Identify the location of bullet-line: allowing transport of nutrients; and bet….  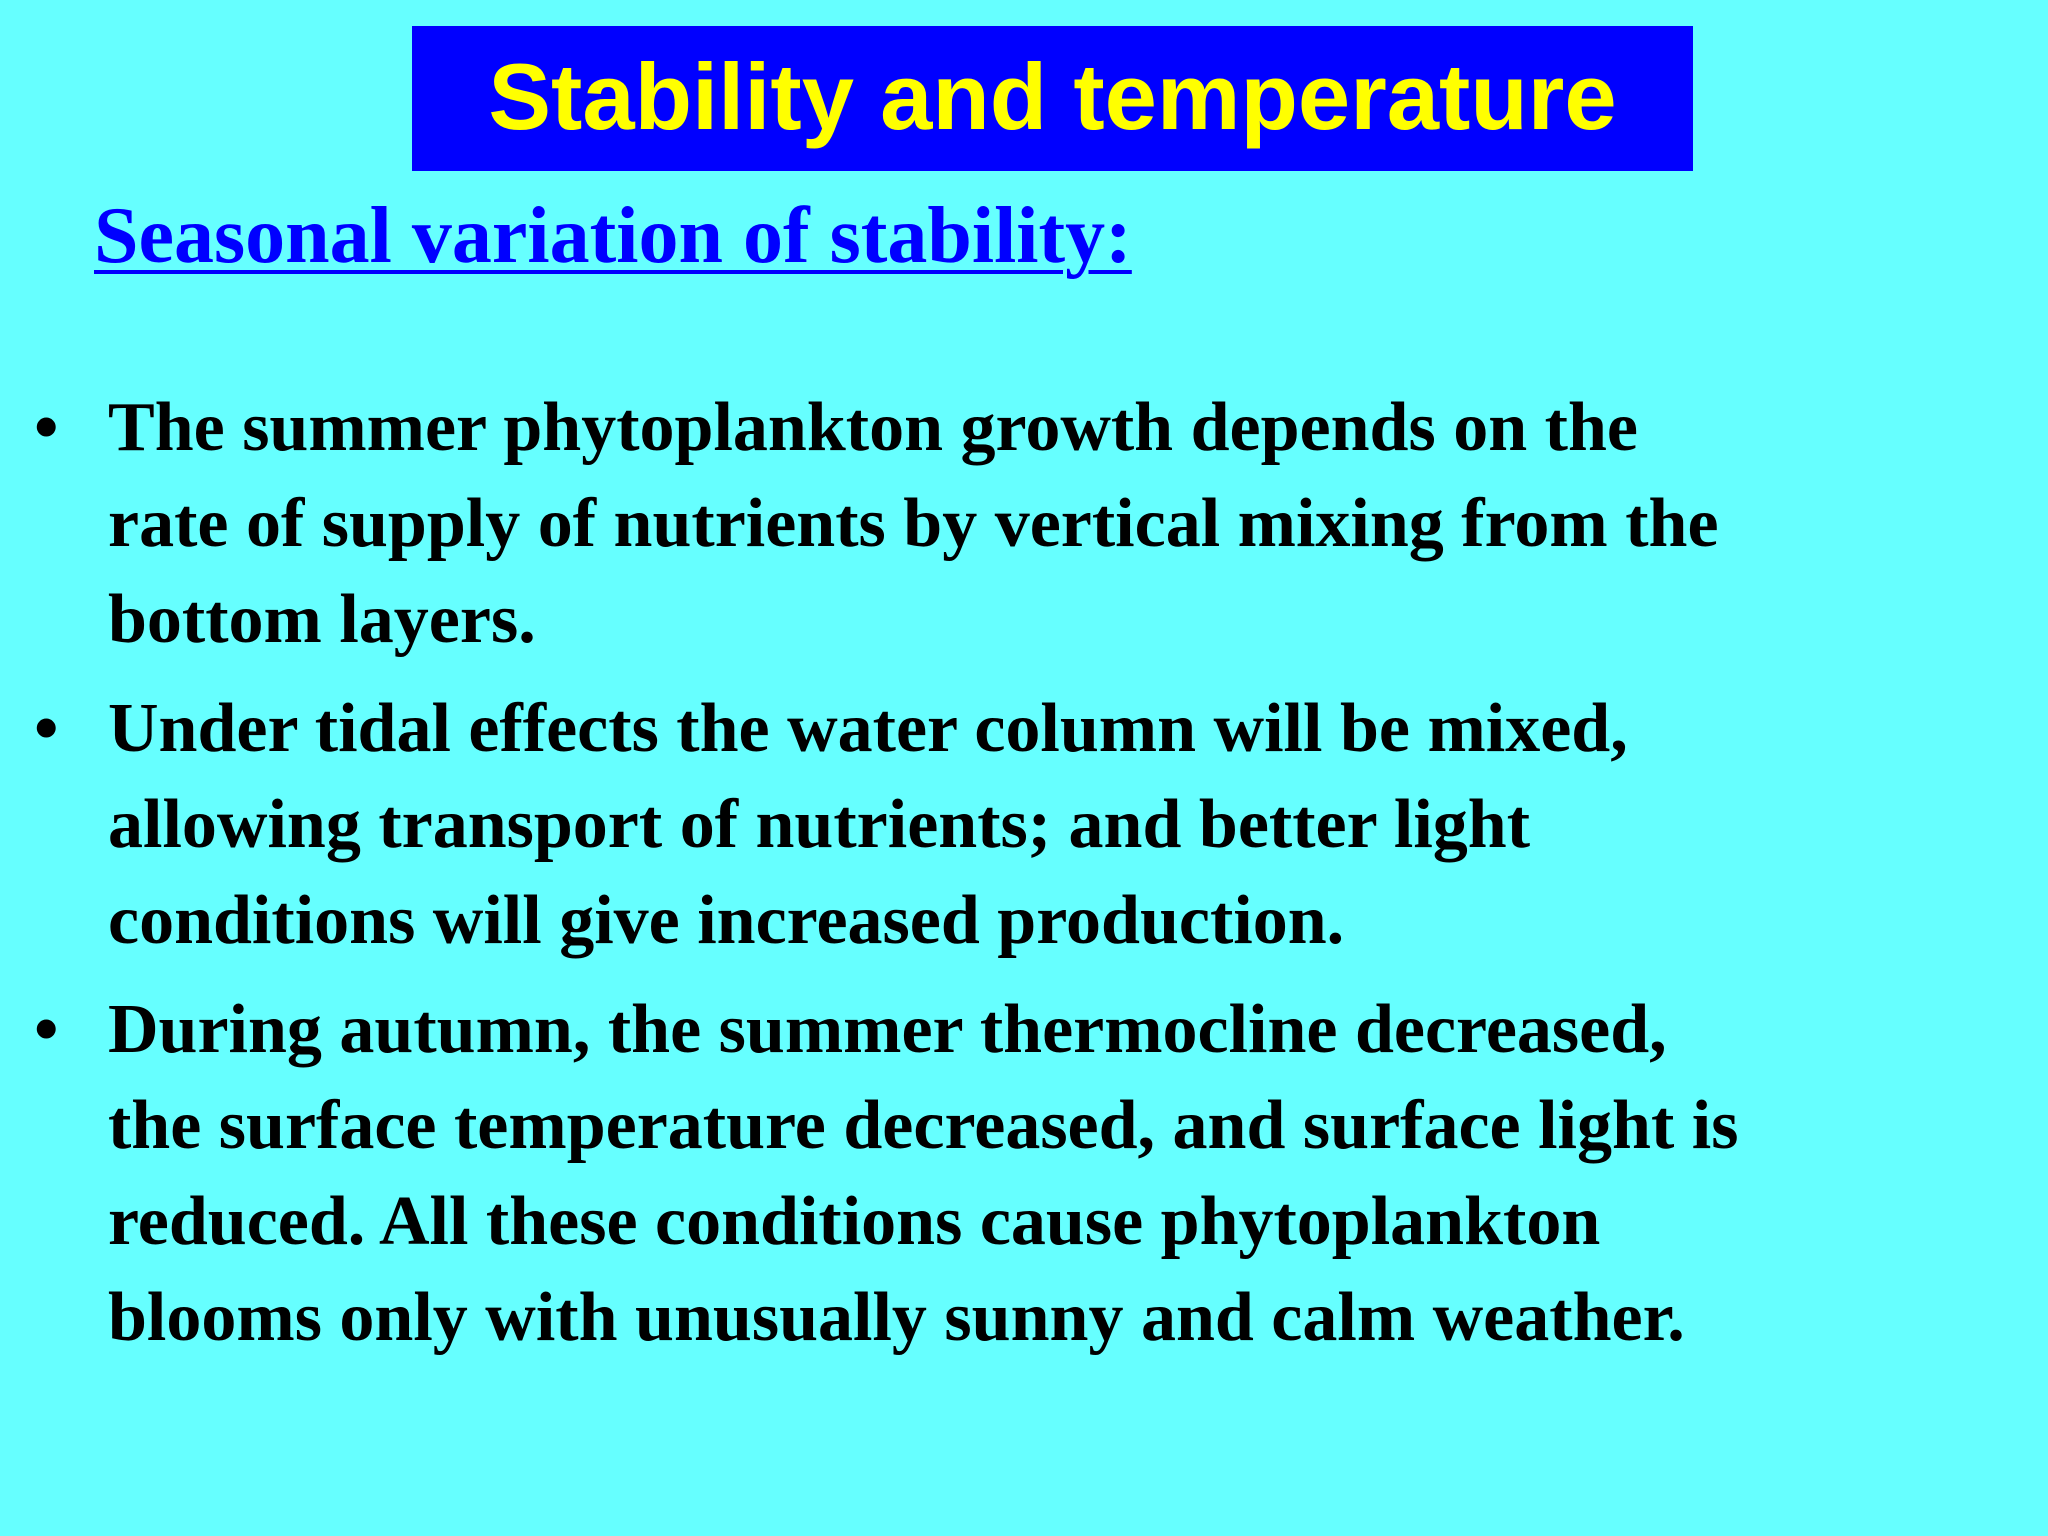
(819, 824).